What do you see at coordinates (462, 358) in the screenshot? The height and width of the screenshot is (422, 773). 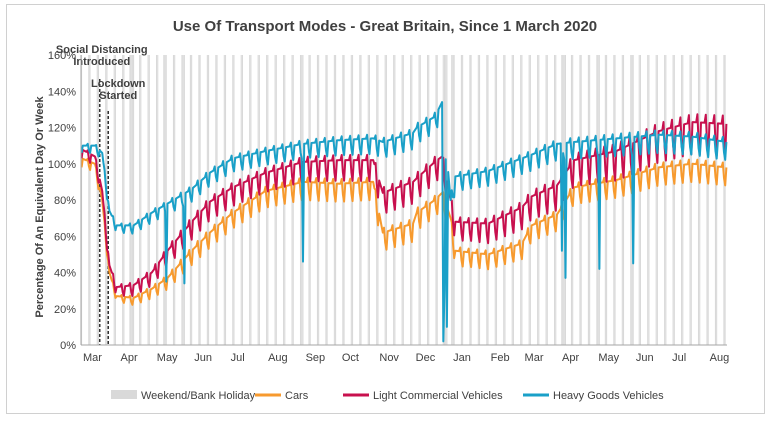 I see `x-tick-label: Jan` at bounding box center [462, 358].